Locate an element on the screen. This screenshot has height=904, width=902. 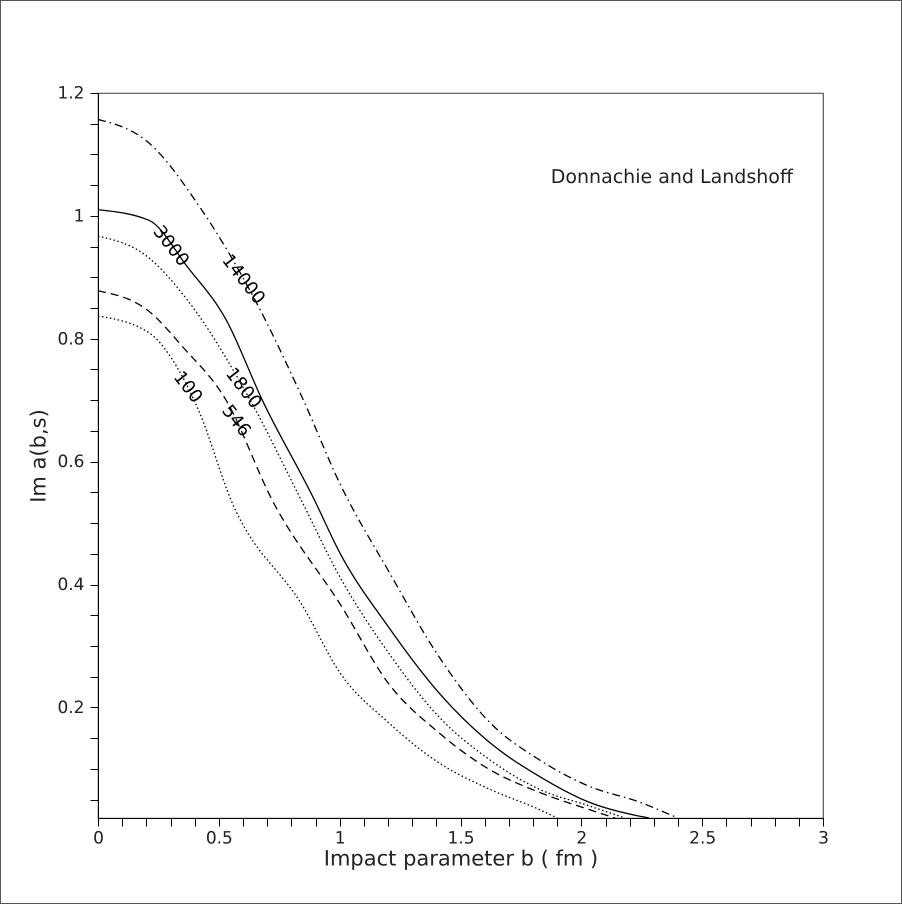
x-axis-title: Impact parameter b ( fm ) is located at coordinates (461, 858).